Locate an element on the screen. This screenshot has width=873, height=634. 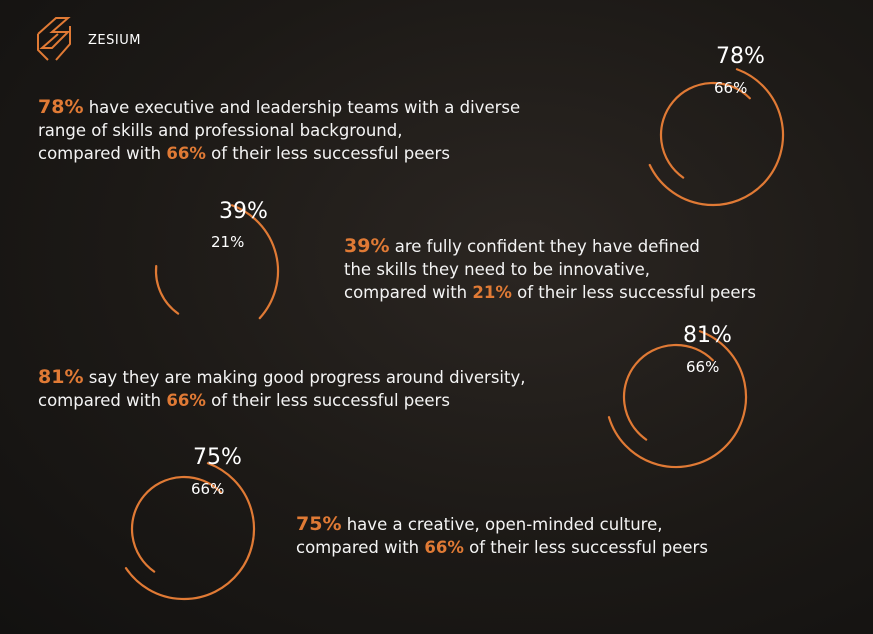
stat-4-outer-arc is located at coordinates (190, 531).